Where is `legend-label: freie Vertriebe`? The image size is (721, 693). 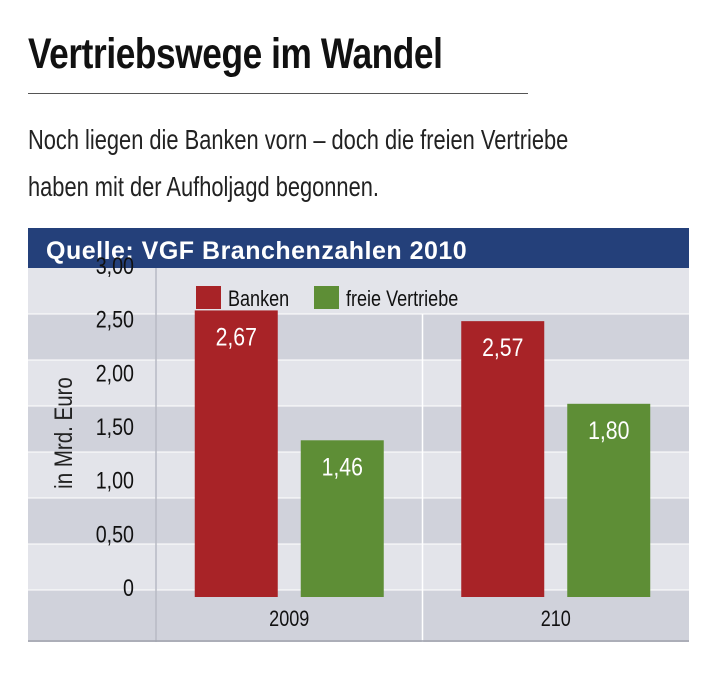 legend-label: freie Vertriebe is located at coordinates (402, 299).